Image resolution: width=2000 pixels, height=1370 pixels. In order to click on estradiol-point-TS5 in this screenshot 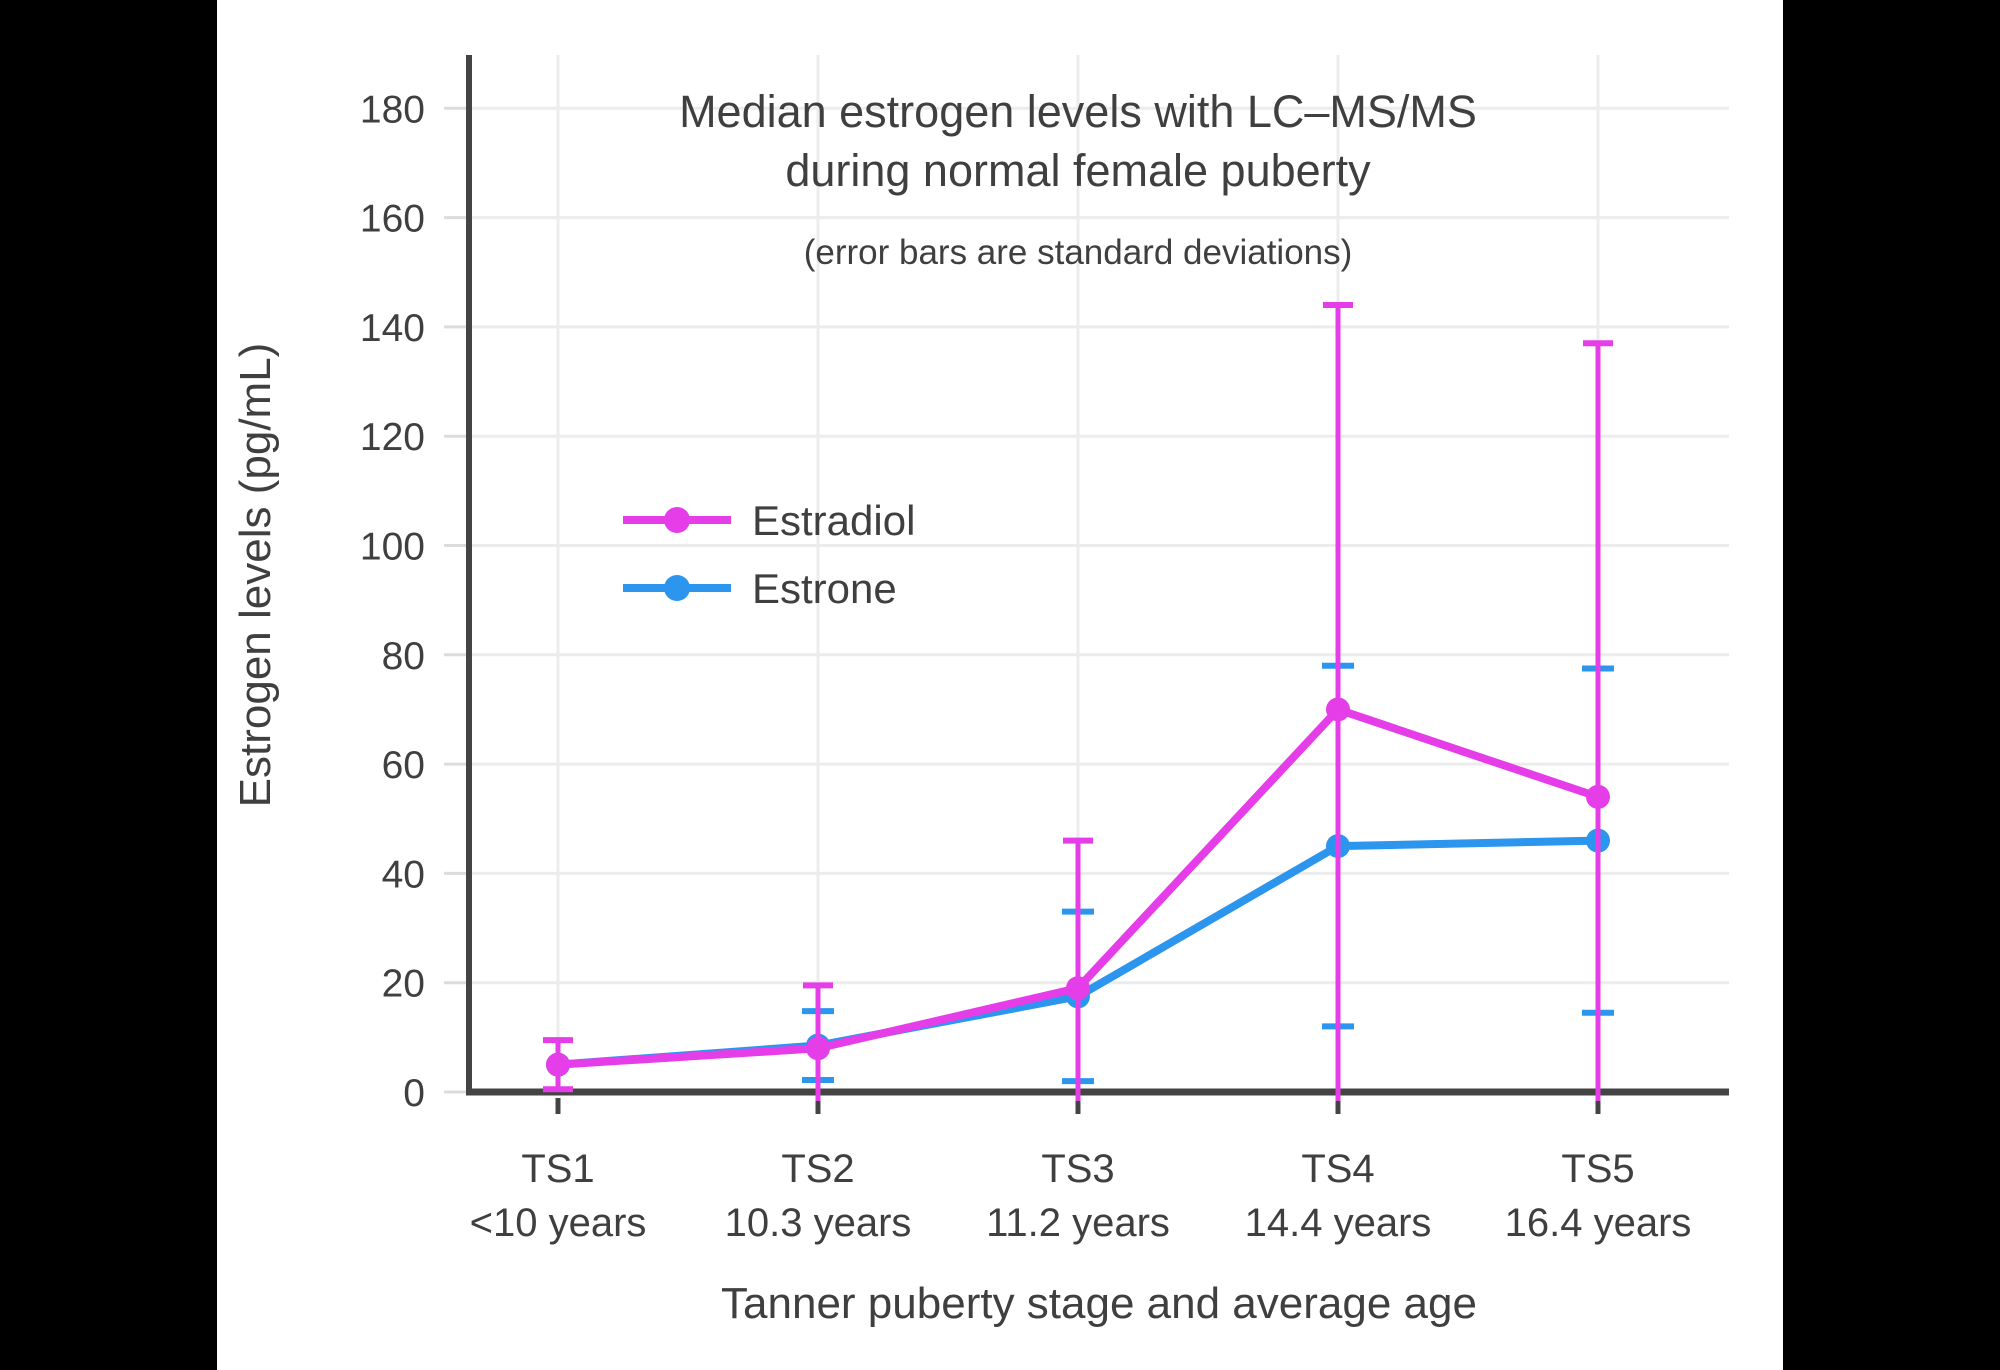, I will do `click(1598, 796)`.